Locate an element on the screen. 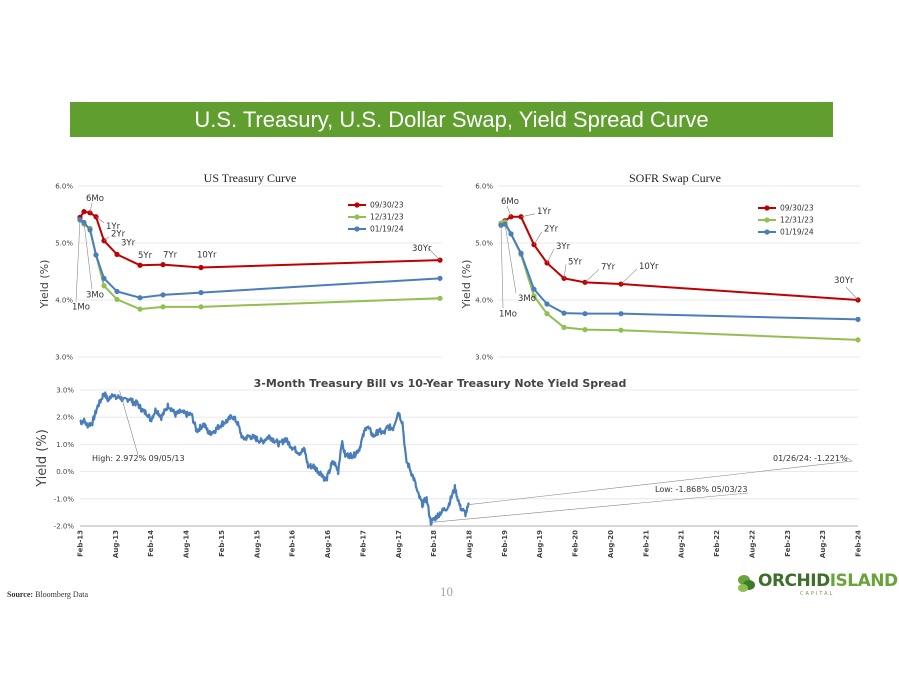 The width and height of the screenshot is (899, 695). x-tick-label: Aug-23 is located at coordinates (823, 544).